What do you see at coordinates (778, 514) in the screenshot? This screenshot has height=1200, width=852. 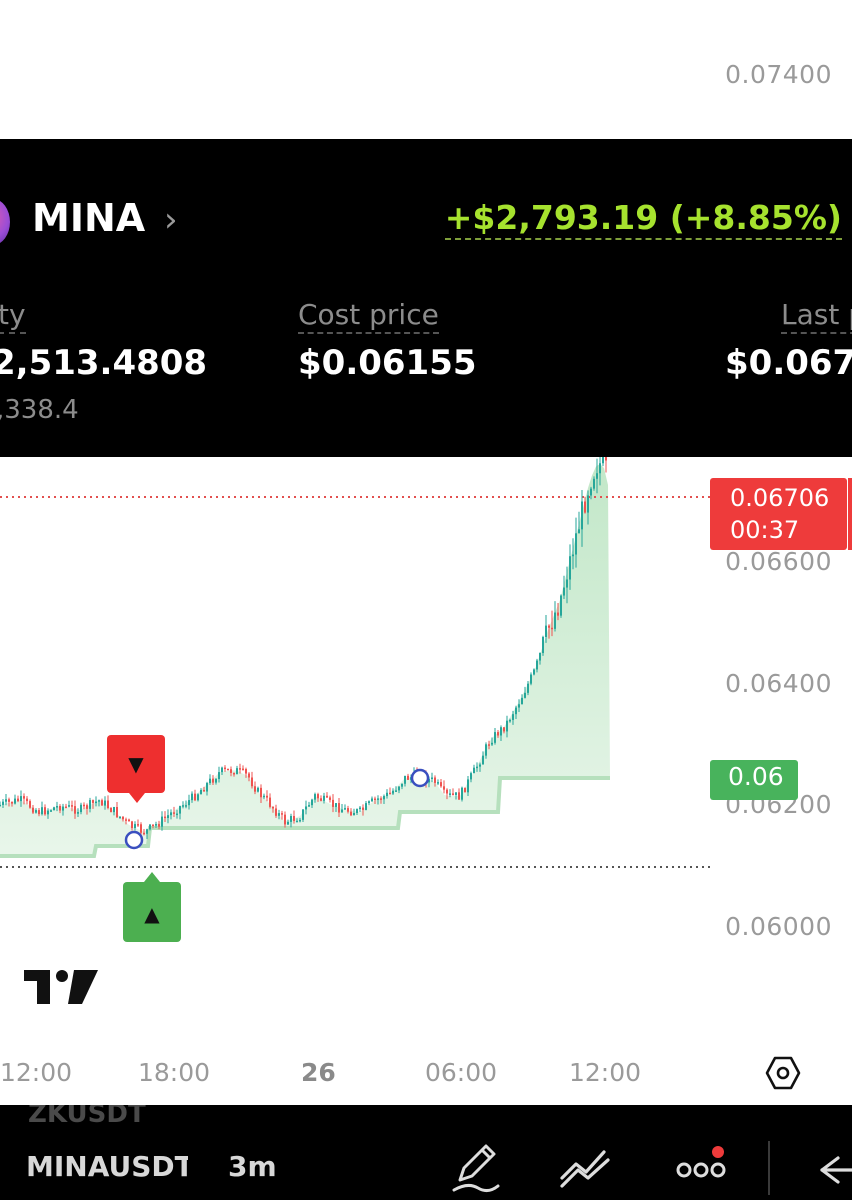 I see `last-price-badge: 0.06706 00:37` at bounding box center [778, 514].